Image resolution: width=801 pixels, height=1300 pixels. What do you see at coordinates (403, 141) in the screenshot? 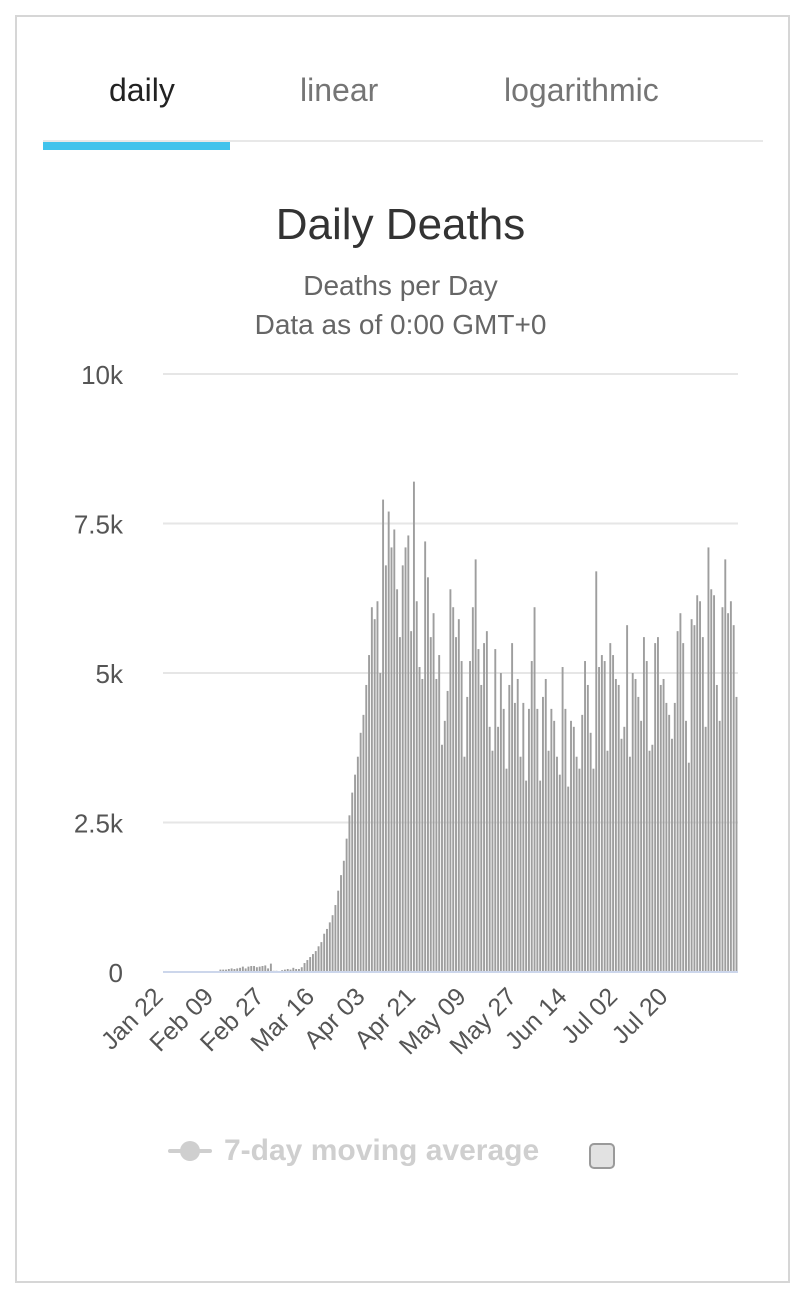
I see `tab-divider` at bounding box center [403, 141].